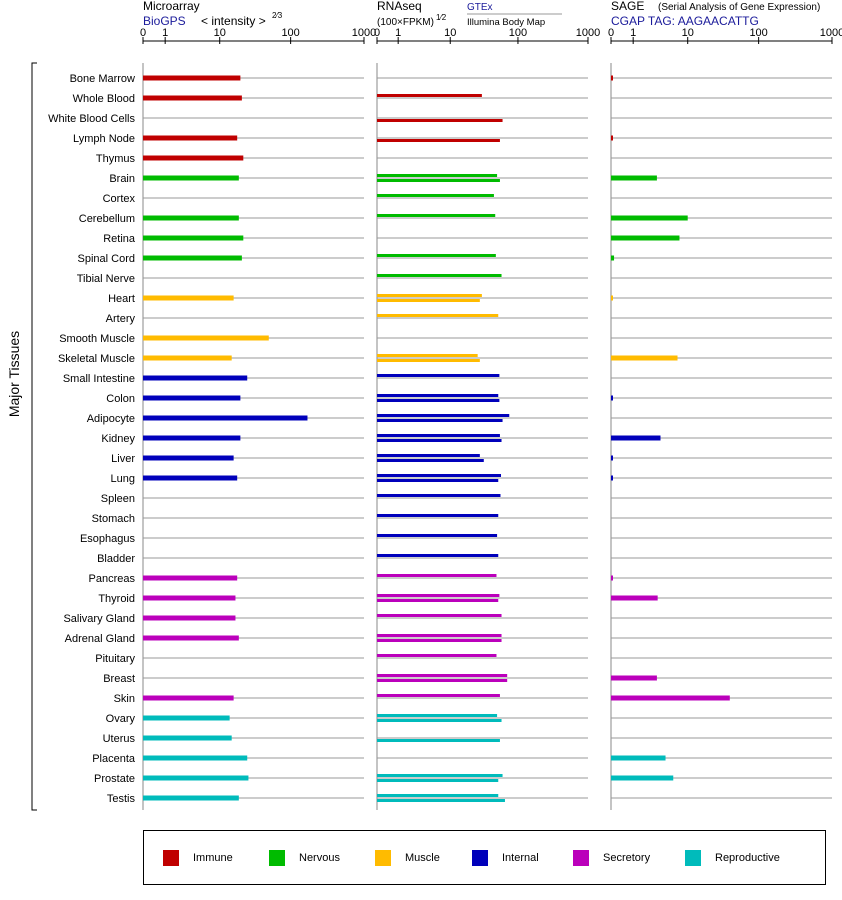 The width and height of the screenshot is (842, 900). I want to click on legend-swatch, so click(383, 858).